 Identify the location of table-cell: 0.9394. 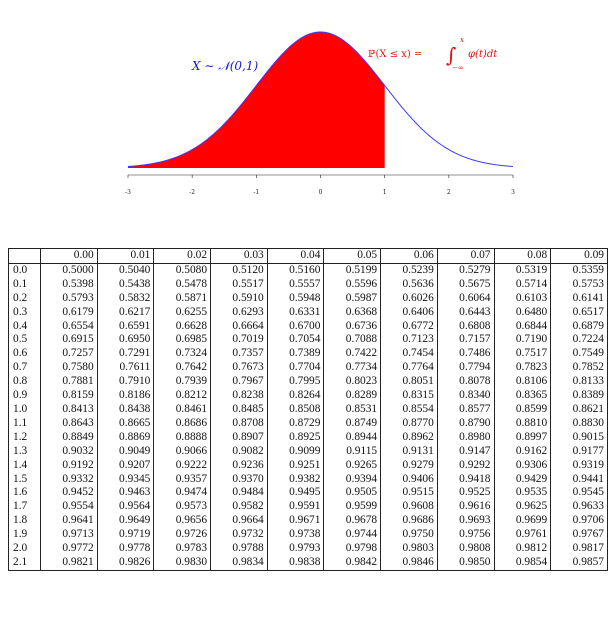
(352, 479).